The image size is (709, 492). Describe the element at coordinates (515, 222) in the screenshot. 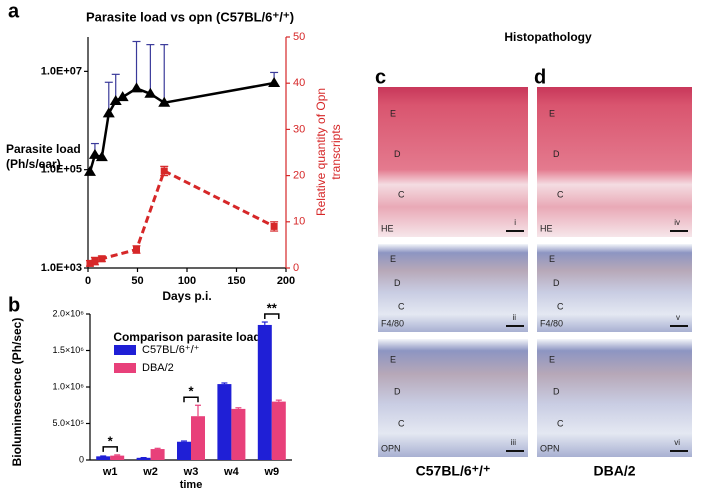

I see `panel-numeral: i` at that location.